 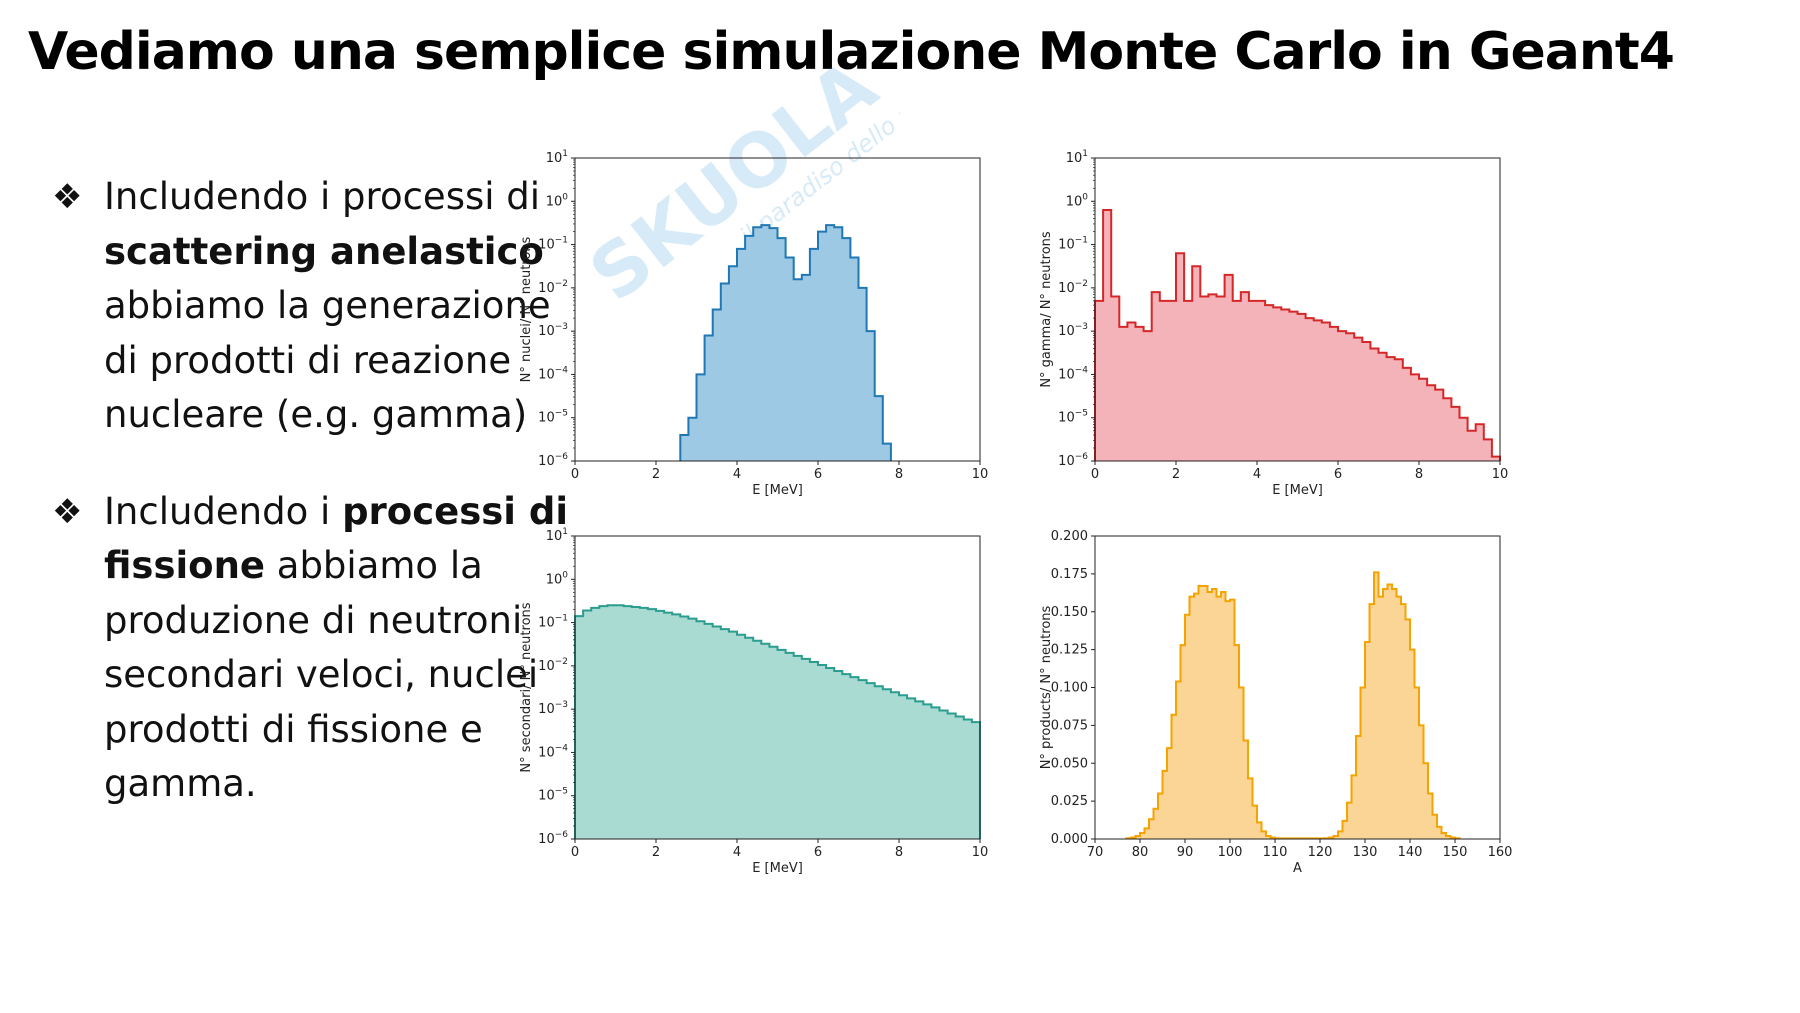 What do you see at coordinates (1069, 839) in the screenshot?
I see `y-tick-label: 0.000` at bounding box center [1069, 839].